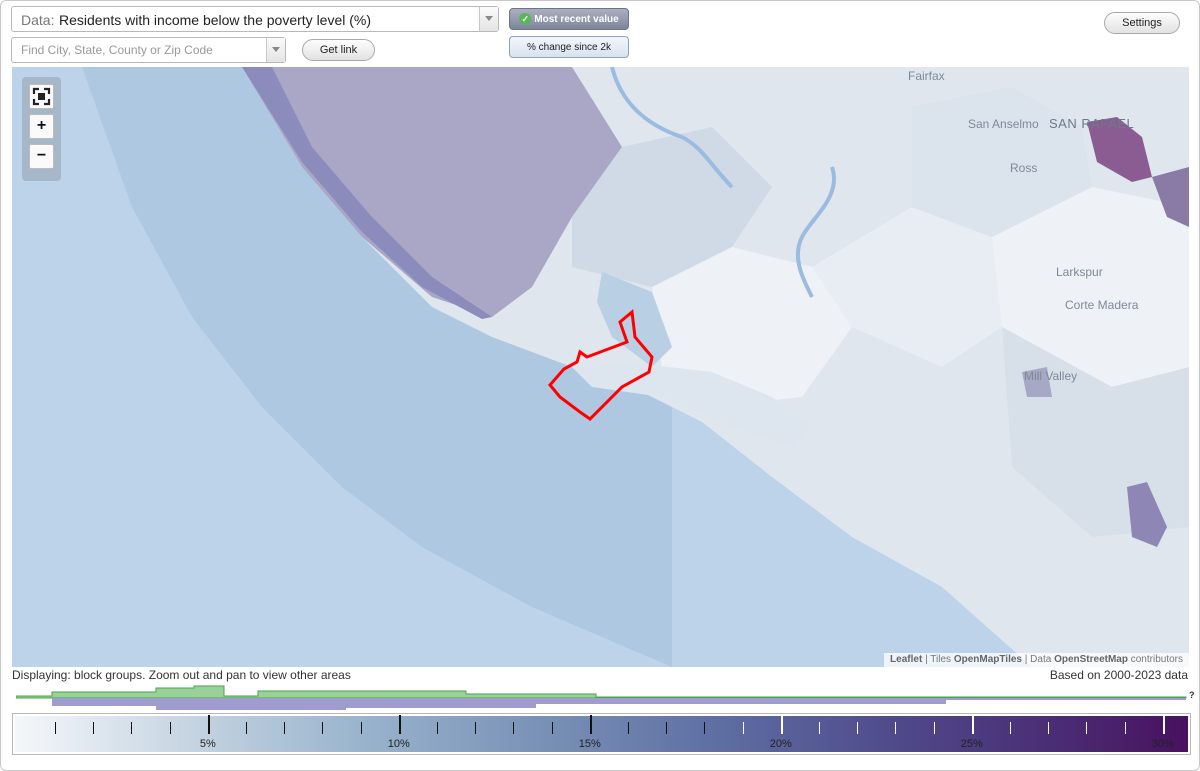  I want to click on legend-gradient, so click(601, 734).